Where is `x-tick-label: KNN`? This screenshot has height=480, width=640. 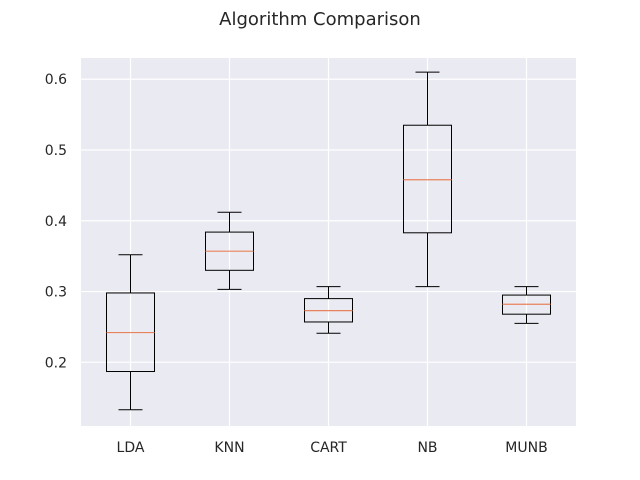
x-tick-label: KNN is located at coordinates (229, 448).